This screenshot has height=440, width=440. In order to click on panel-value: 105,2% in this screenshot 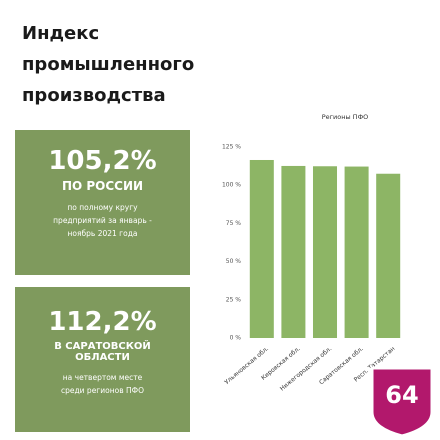, I will do `click(102, 161)`.